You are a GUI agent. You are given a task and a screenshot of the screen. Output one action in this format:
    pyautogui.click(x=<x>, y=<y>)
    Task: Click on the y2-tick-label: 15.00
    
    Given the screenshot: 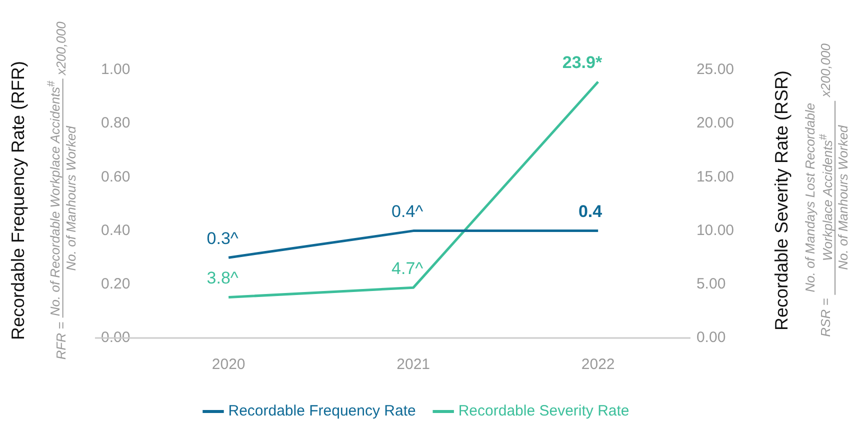 What is the action you would take?
    pyautogui.click(x=715, y=177)
    